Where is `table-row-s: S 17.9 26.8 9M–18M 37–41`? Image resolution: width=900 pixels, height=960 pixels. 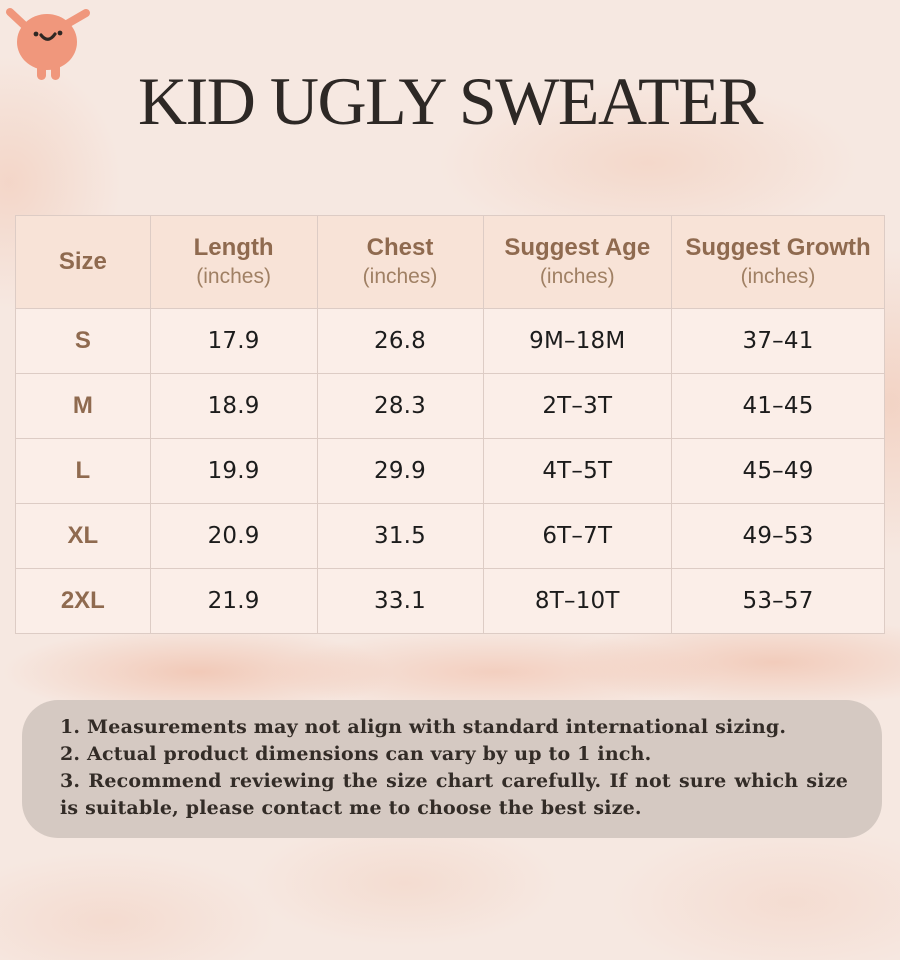 table-row-s: S 17.9 26.8 9M–18M 37–41 is located at coordinates (450, 341).